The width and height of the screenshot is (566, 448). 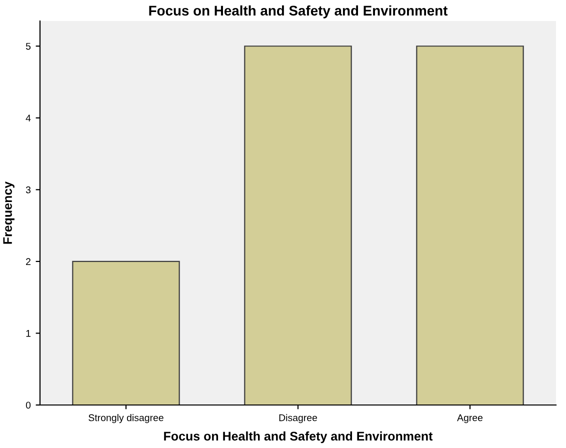 What do you see at coordinates (28, 261) in the screenshot?
I see `y-tick-label: 2` at bounding box center [28, 261].